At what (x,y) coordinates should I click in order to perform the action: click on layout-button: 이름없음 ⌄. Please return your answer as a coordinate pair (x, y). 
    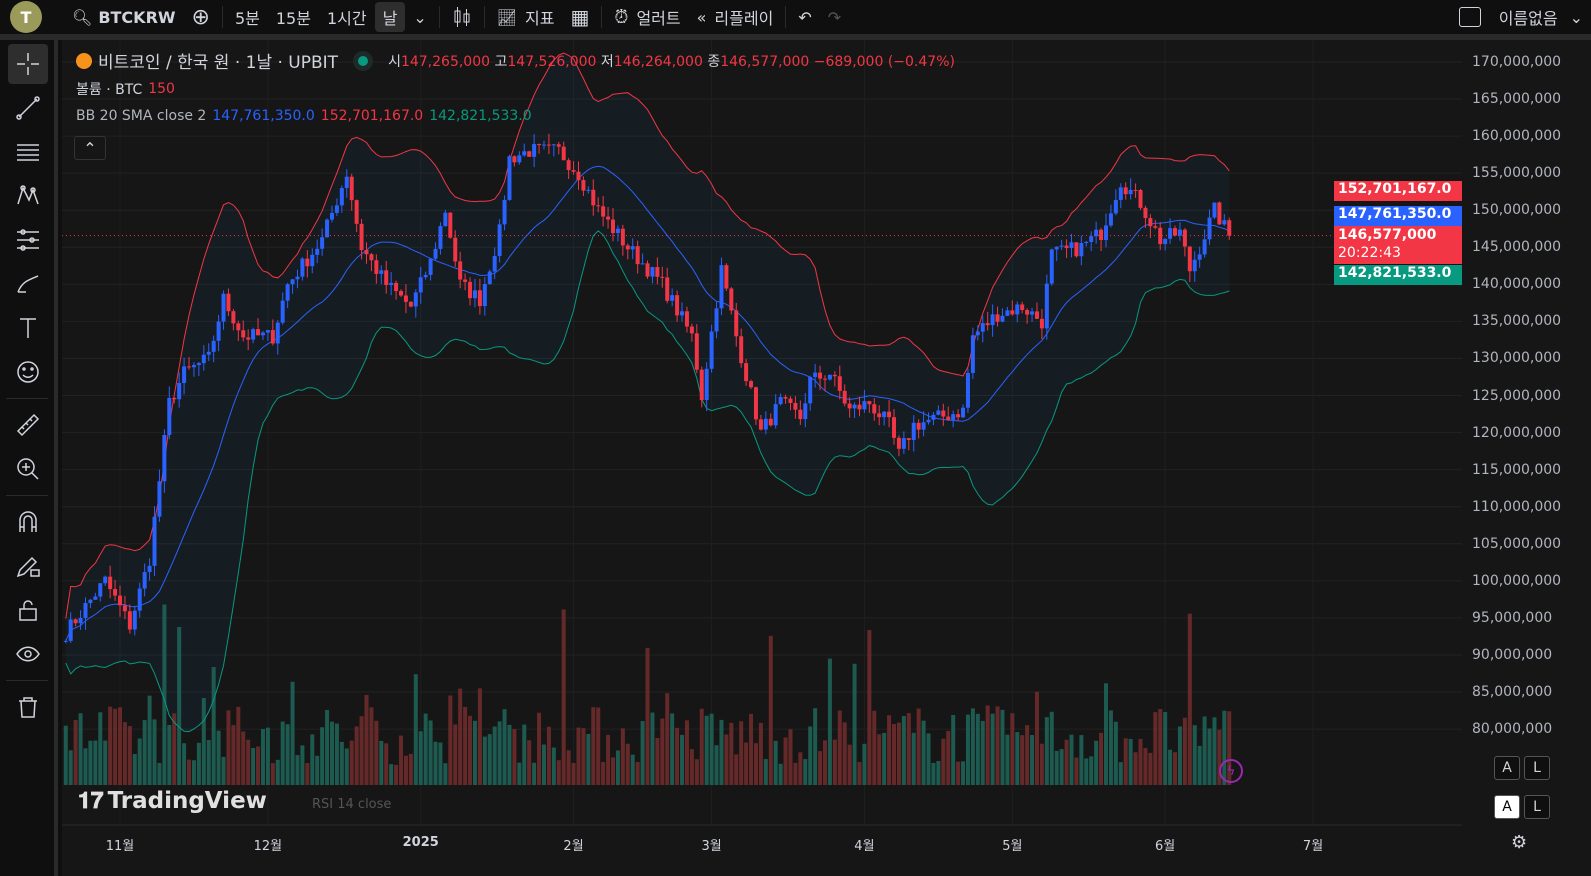
    Looking at the image, I should click on (1521, 17).